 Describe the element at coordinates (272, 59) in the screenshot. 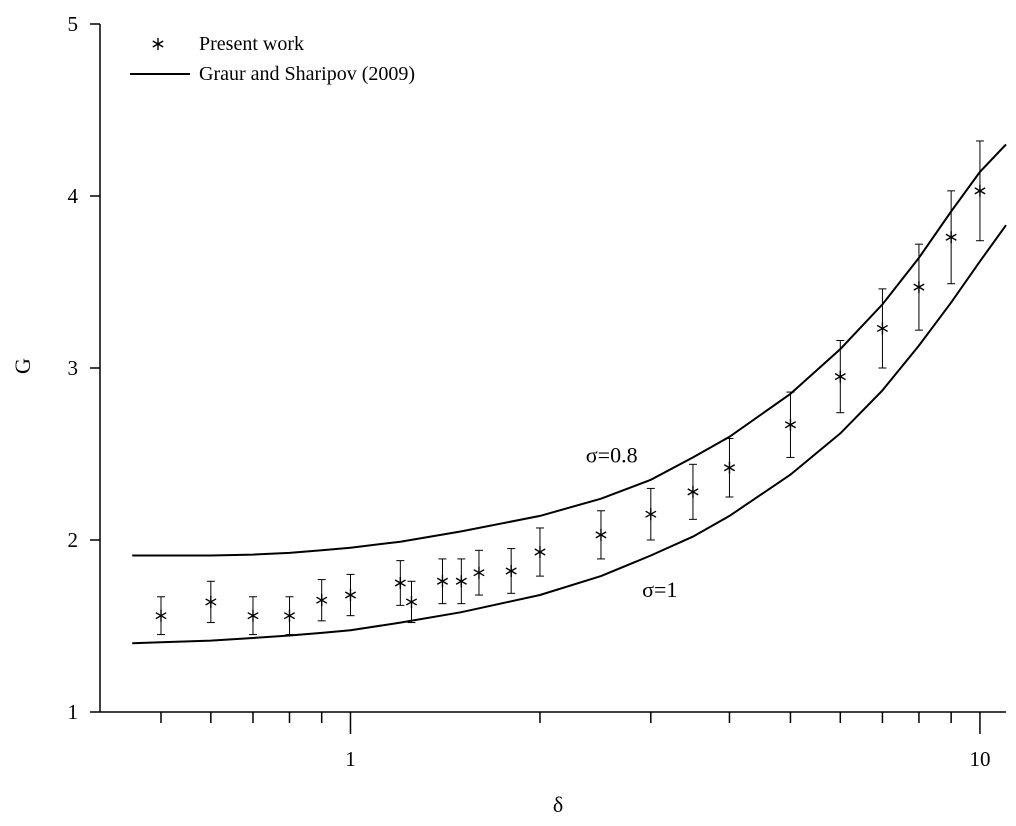

I see `legend: Present work Graur and Sharipov (2009)` at that location.